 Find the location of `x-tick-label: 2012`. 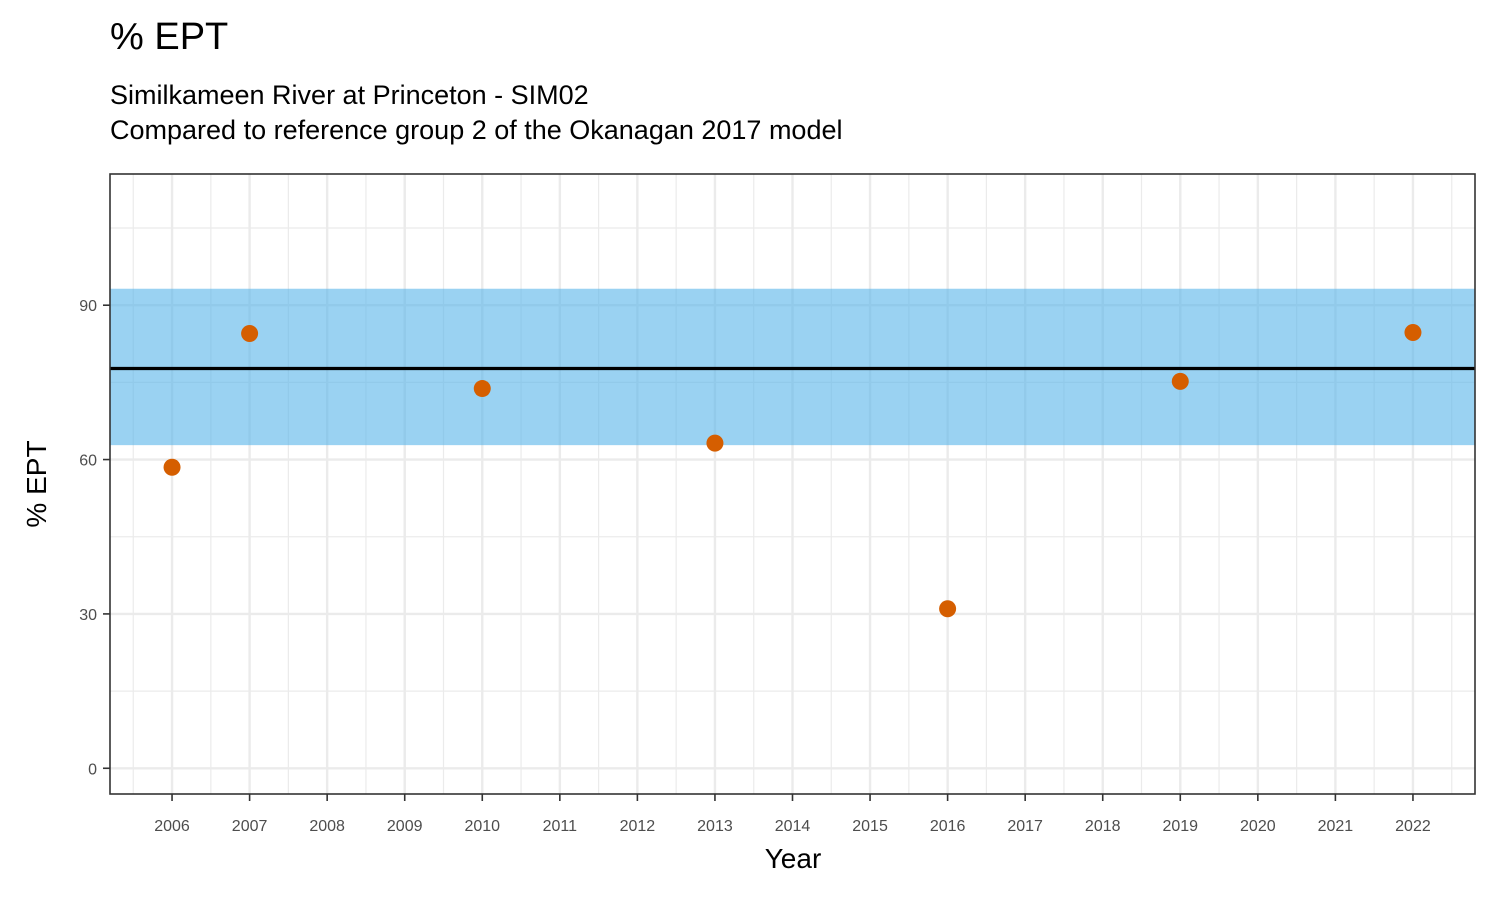

x-tick-label: 2012 is located at coordinates (638, 826).